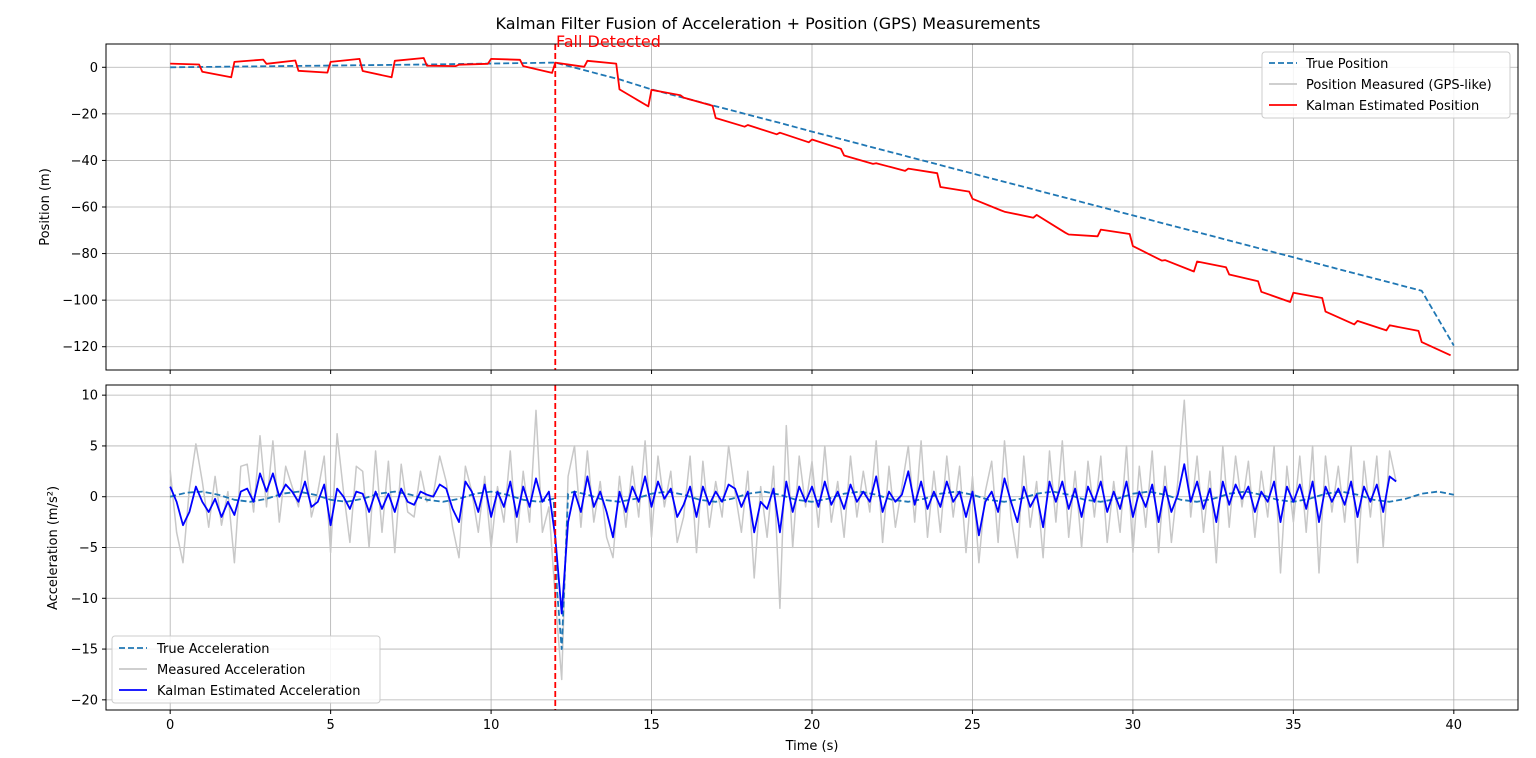 The height and width of the screenshot is (758, 1536). What do you see at coordinates (89, 396) in the screenshot?
I see `acceleration-ytick-label: 10` at bounding box center [89, 396].